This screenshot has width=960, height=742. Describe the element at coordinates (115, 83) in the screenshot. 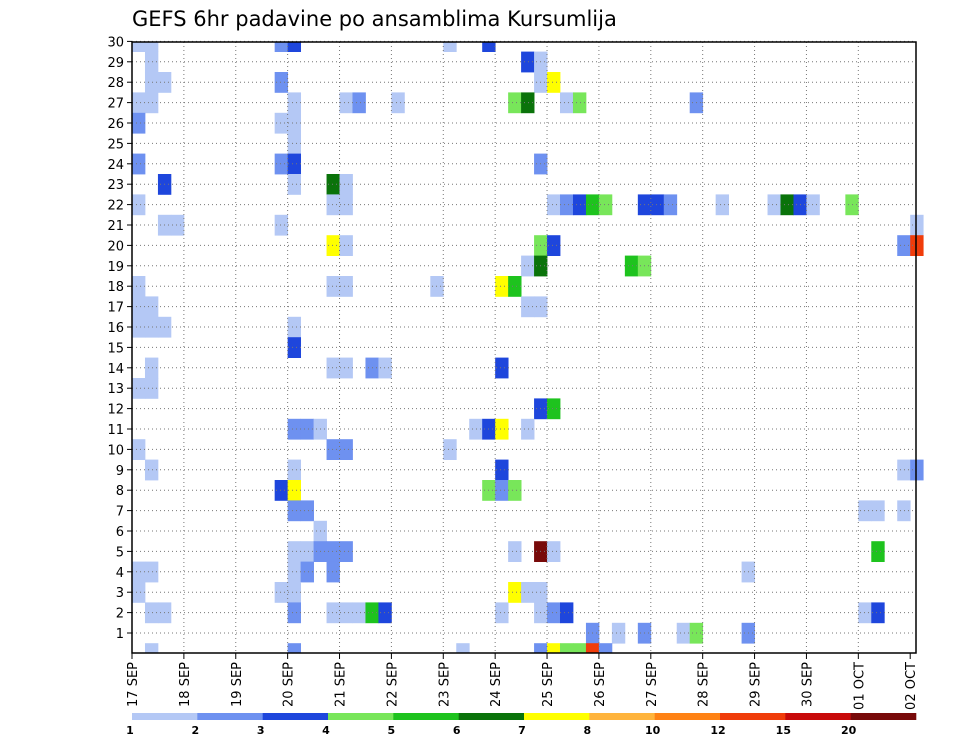

I see `y-tick-label: 28` at that location.